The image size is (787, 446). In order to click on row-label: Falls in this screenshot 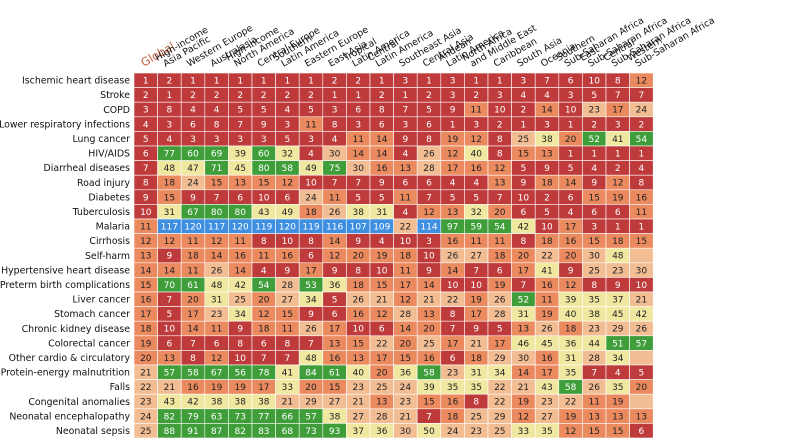, I will do `click(120, 387)`.